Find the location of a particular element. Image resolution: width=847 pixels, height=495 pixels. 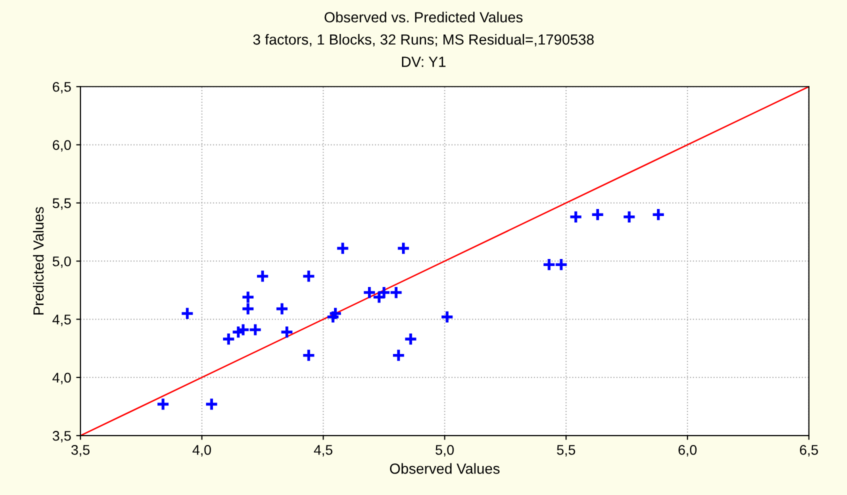

x-tick-label: 4,0 is located at coordinates (201, 450).